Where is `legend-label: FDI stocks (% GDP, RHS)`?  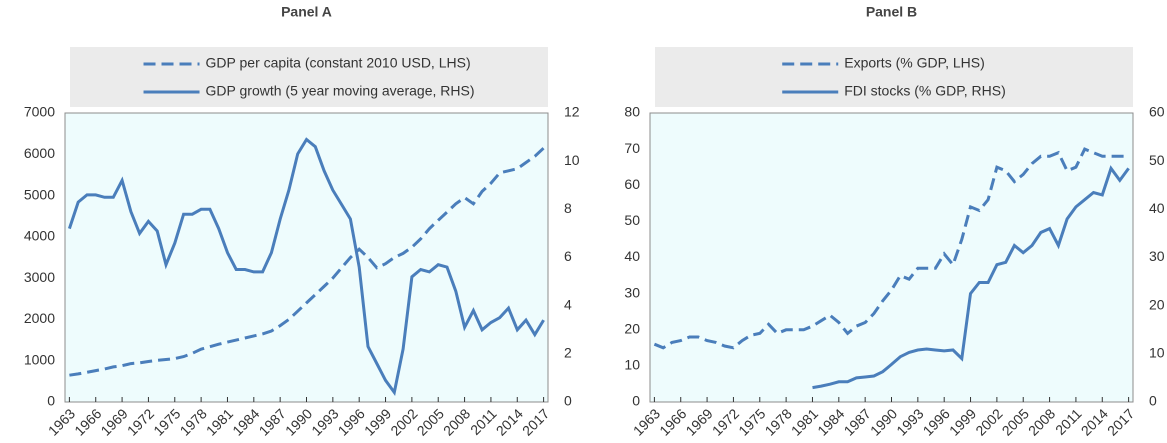 legend-label: FDI stocks (% GDP, RHS) is located at coordinates (925, 91).